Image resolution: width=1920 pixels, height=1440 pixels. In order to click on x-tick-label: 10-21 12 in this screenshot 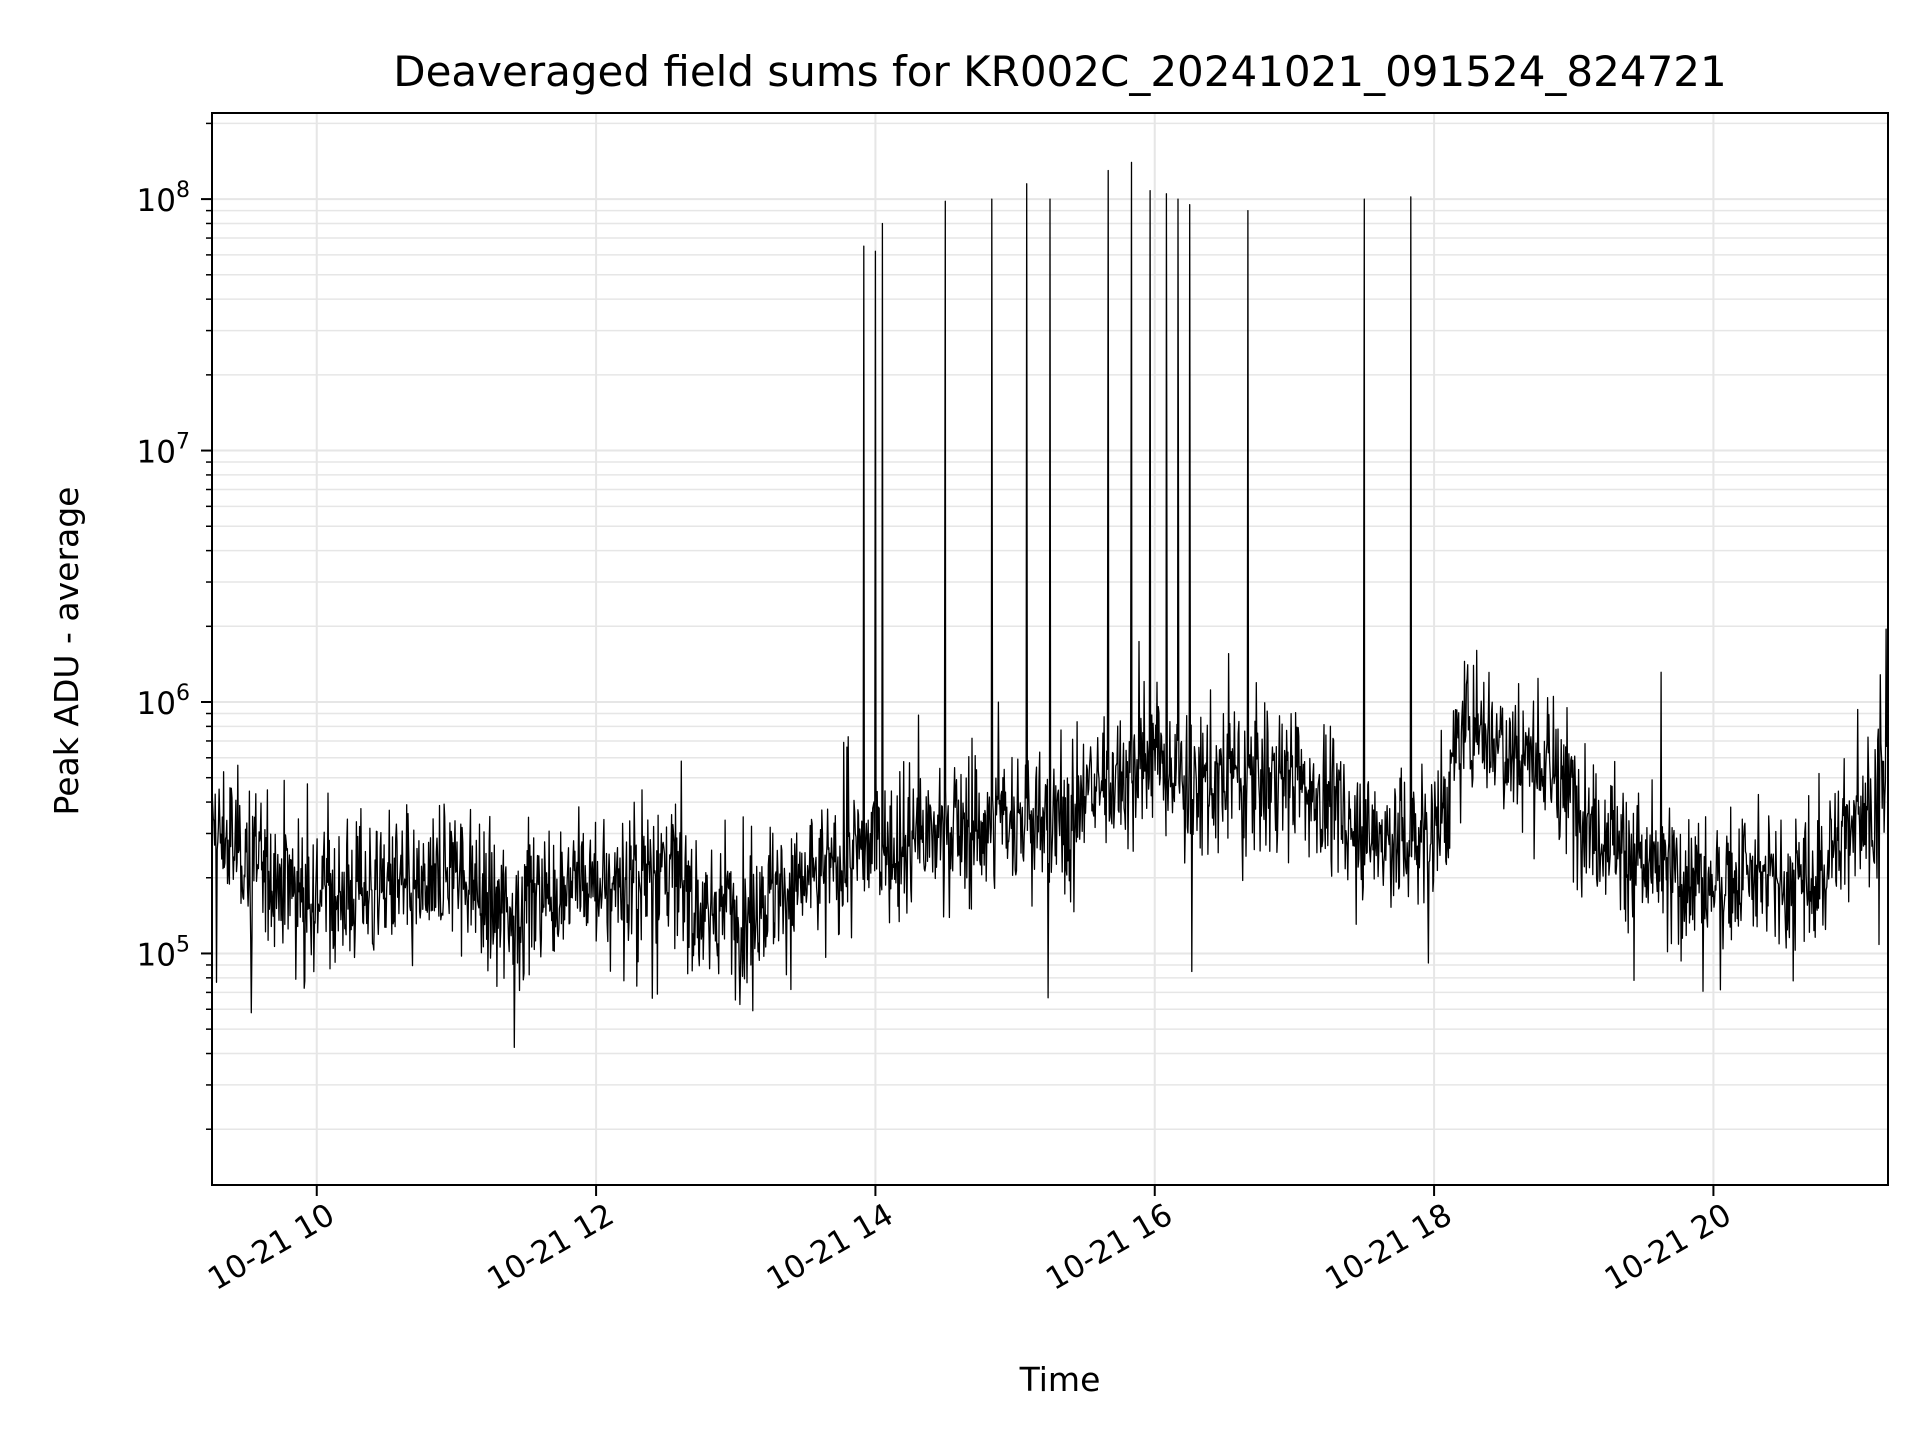, I will do `click(550, 1247)`.